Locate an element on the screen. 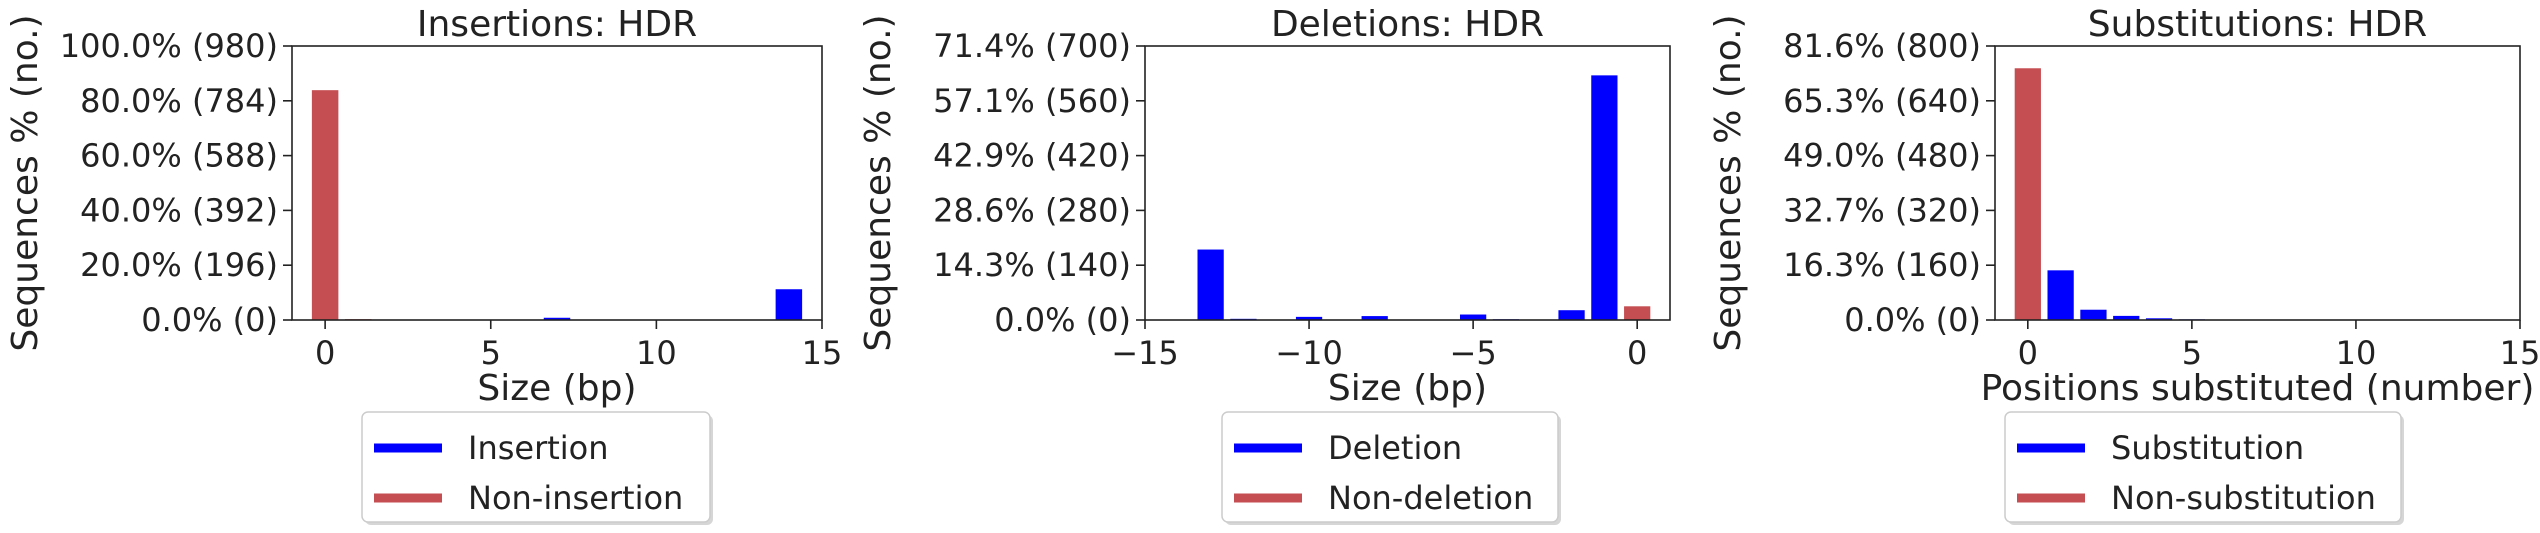 The height and width of the screenshot is (533, 2540). panel-1-legend-label-1: Non-insertion is located at coordinates (575, 498).